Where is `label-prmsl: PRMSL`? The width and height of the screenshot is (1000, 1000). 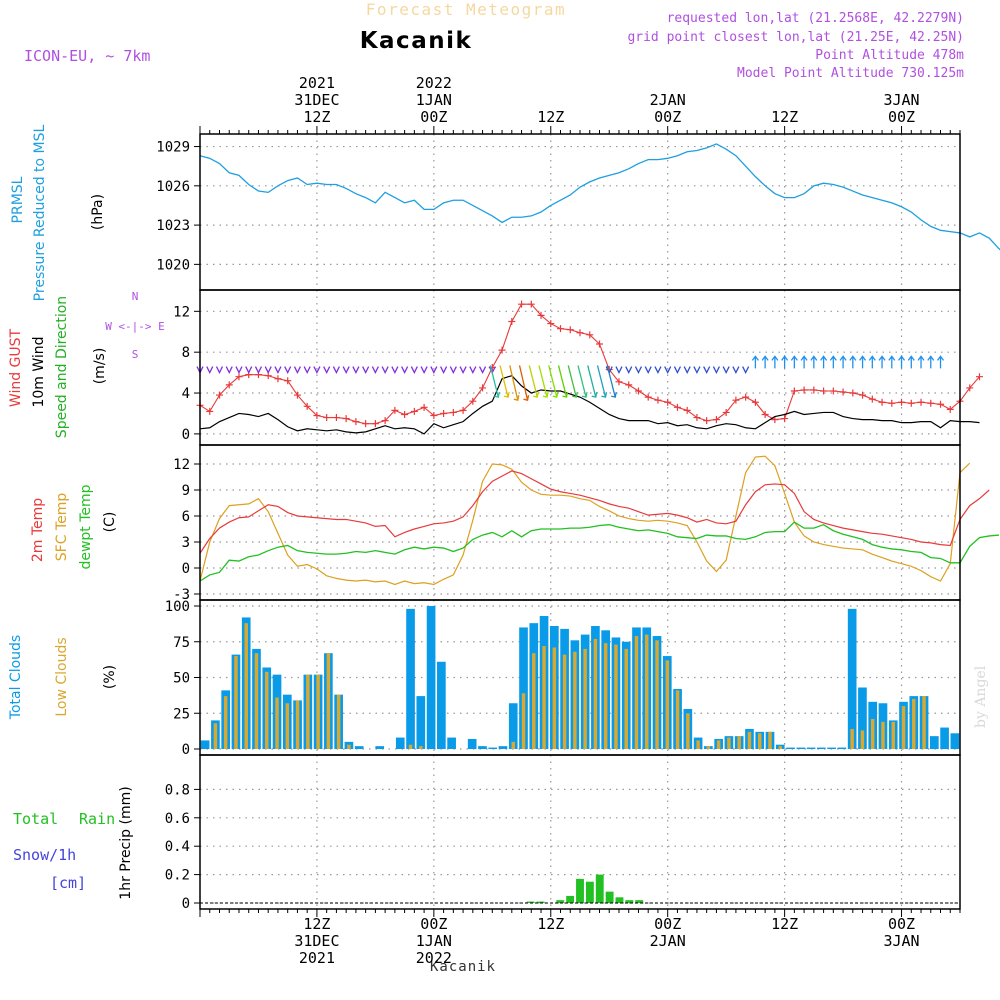 label-prmsl: PRMSL is located at coordinates (18, 199).